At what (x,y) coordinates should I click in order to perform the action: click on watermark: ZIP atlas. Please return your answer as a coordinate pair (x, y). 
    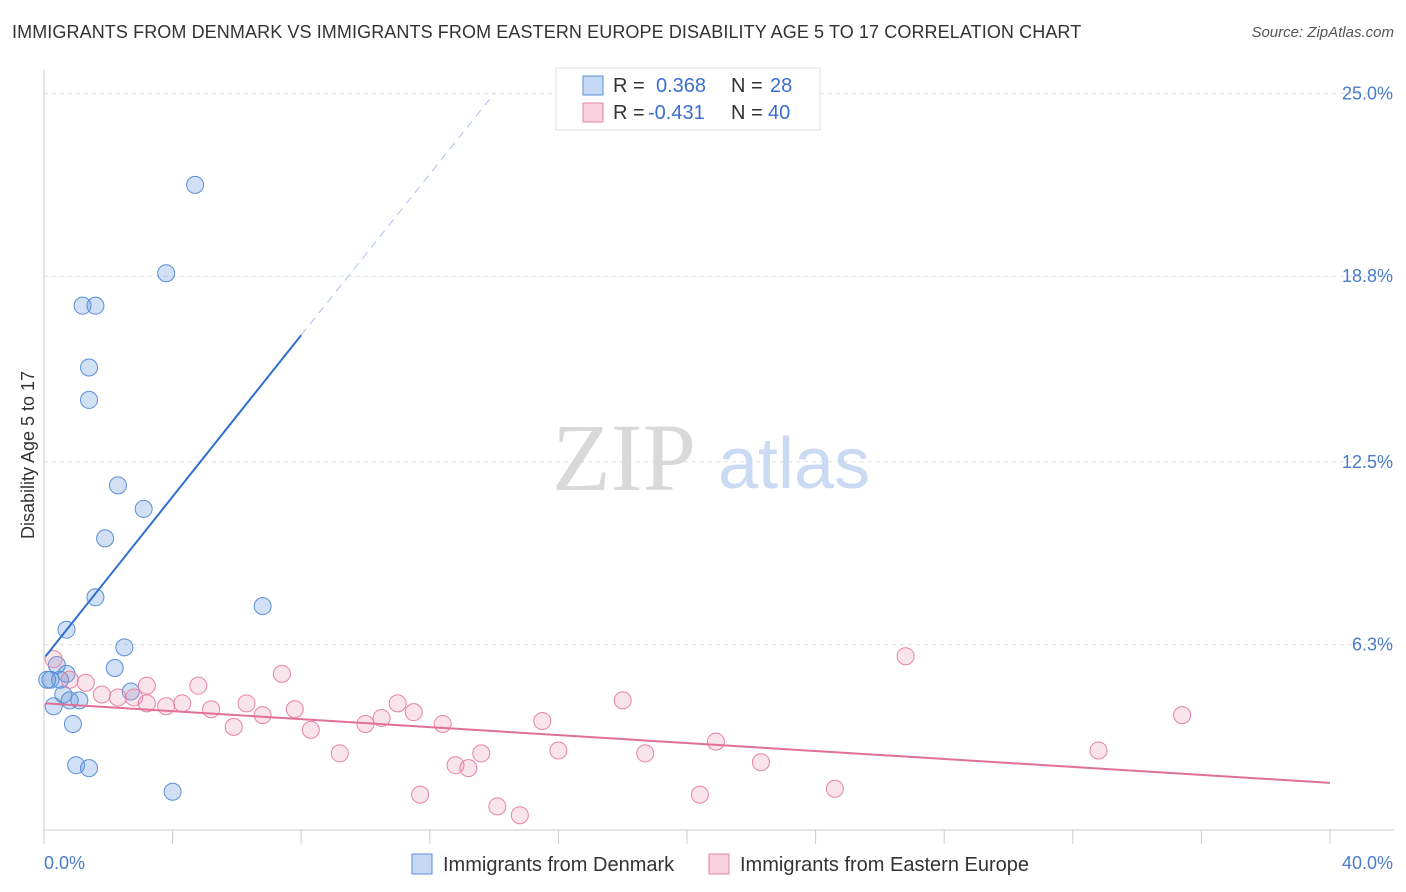
    Looking at the image, I should click on (711, 457).